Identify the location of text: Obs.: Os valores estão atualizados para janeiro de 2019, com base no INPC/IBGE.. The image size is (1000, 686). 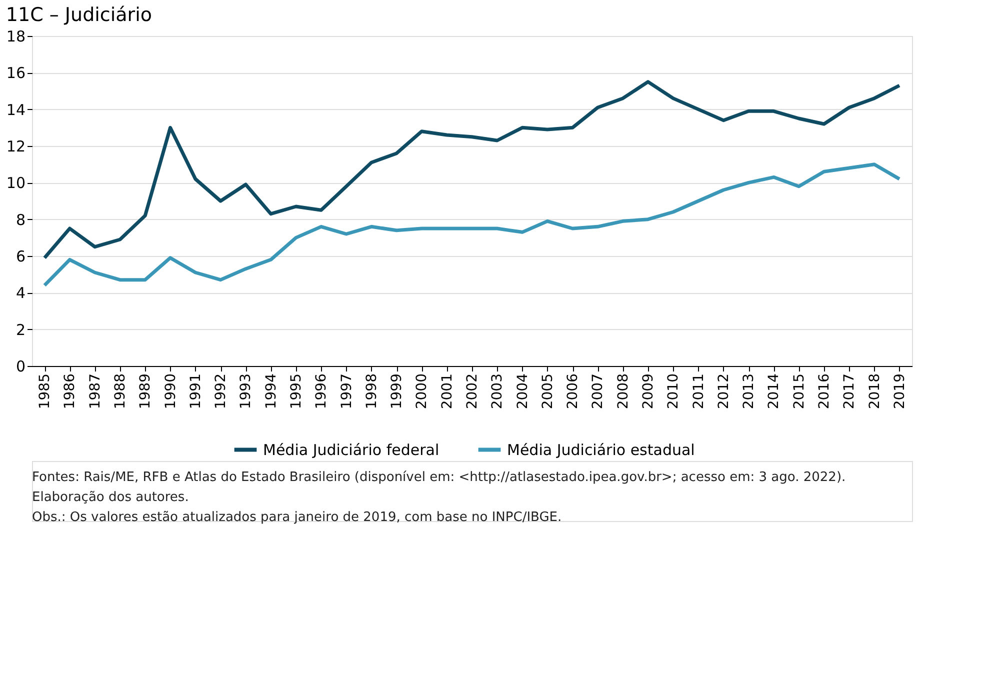
(297, 517).